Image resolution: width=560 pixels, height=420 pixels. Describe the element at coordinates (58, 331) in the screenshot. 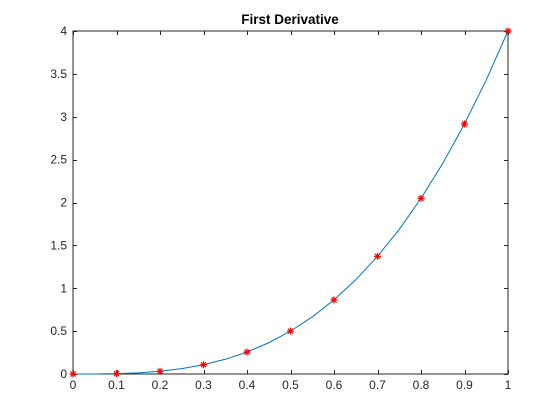

I see `y-tick-label: 0.5` at that location.